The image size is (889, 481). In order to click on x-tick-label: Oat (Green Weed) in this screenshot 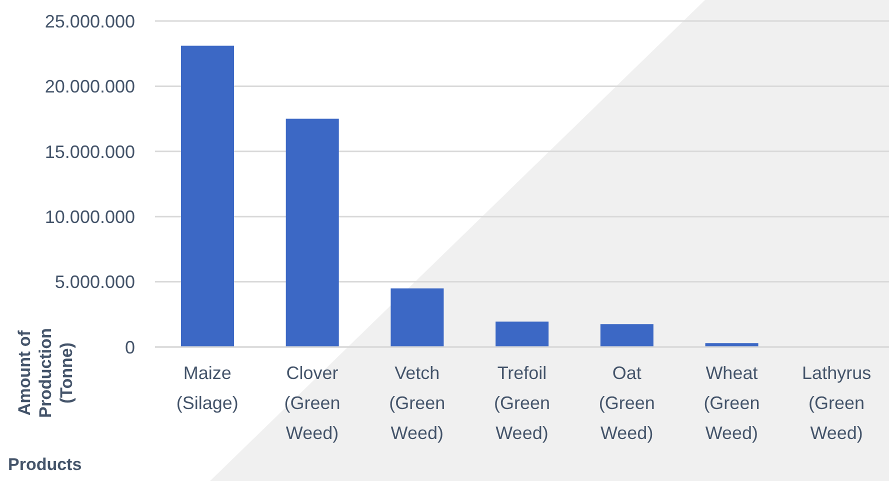, I will do `click(626, 403)`.